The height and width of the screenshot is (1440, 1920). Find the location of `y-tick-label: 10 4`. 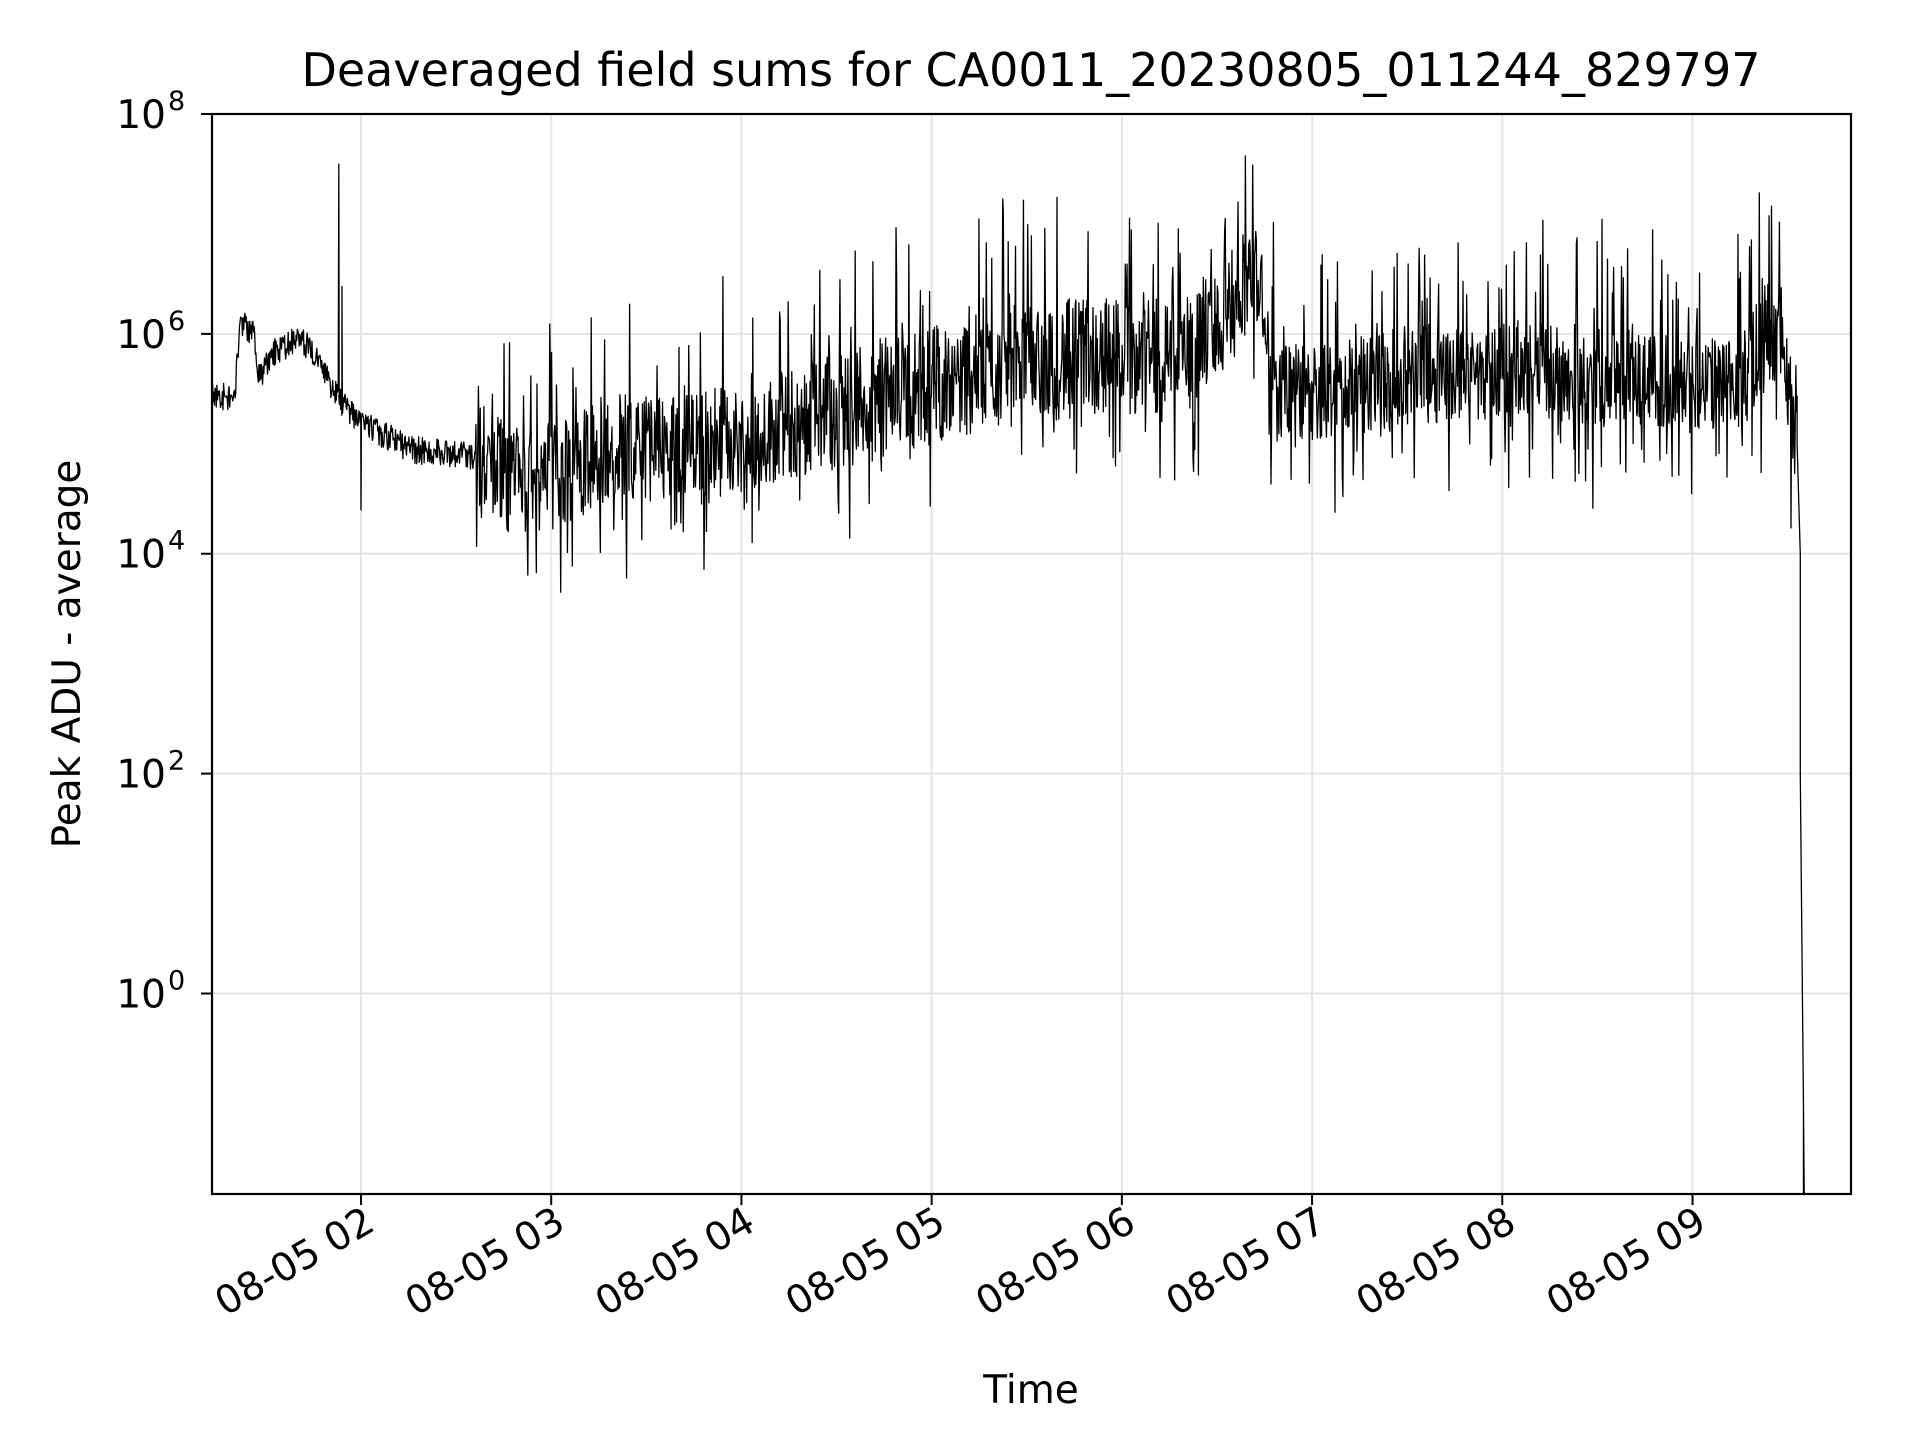

y-tick-label: 10 4 is located at coordinates (150, 552).